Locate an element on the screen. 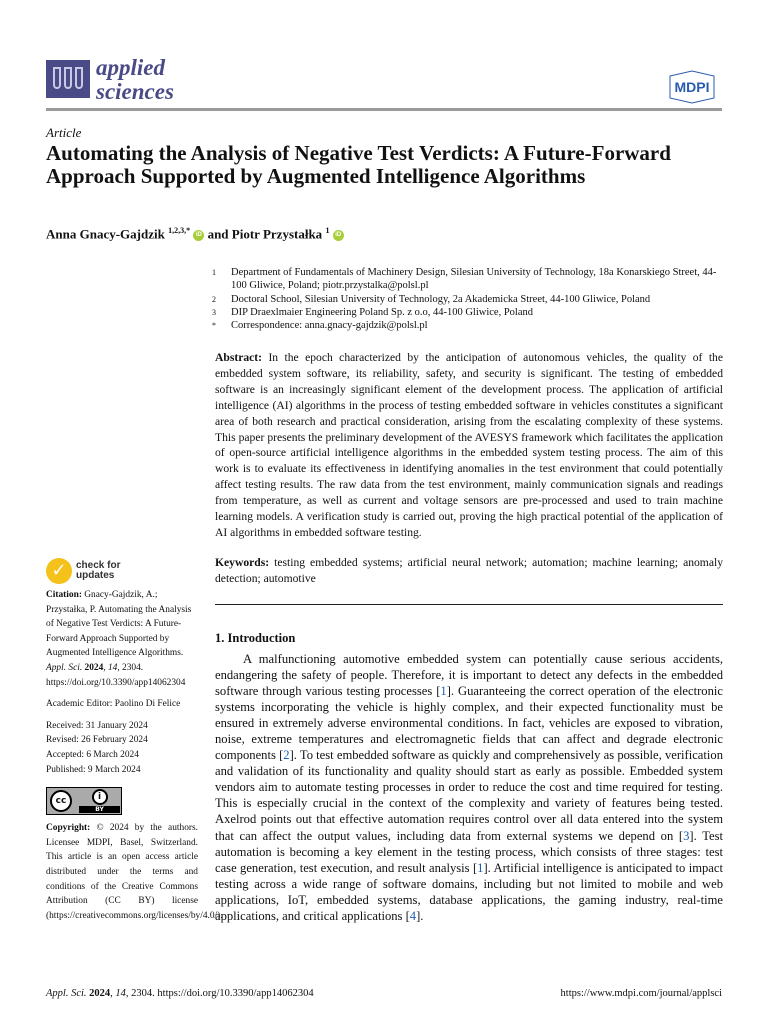 This screenshot has height=1024, width=768. journal-name: applied sciences is located at coordinates (135, 80).